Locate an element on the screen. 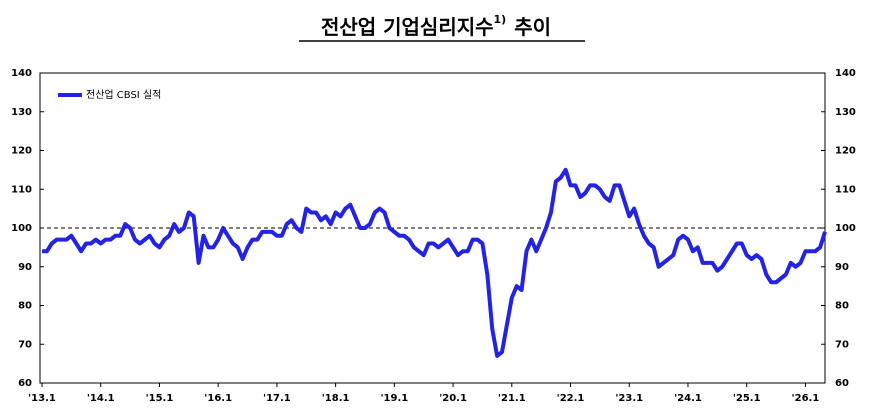 This screenshot has height=418, width=872. legend-label: 전산업 CBSI 실적 is located at coordinates (123, 94).